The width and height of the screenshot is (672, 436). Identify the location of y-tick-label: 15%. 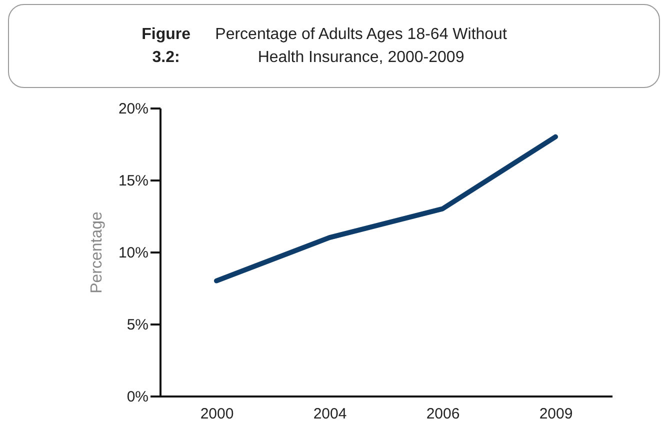
(133, 181).